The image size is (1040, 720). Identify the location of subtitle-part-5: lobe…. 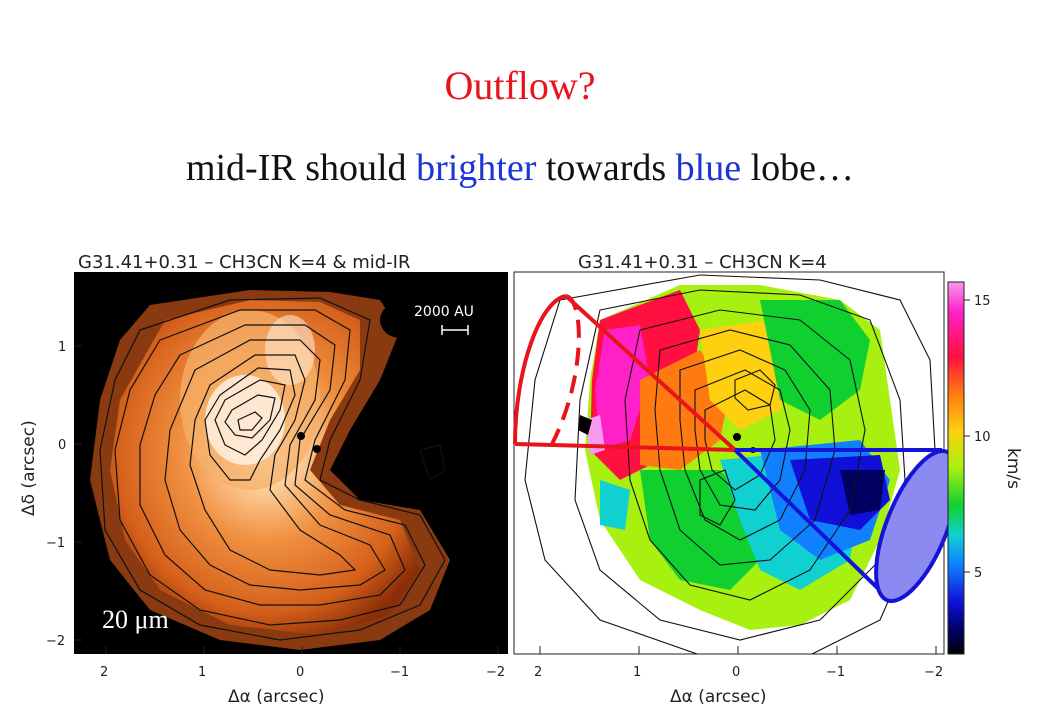
(798, 168).